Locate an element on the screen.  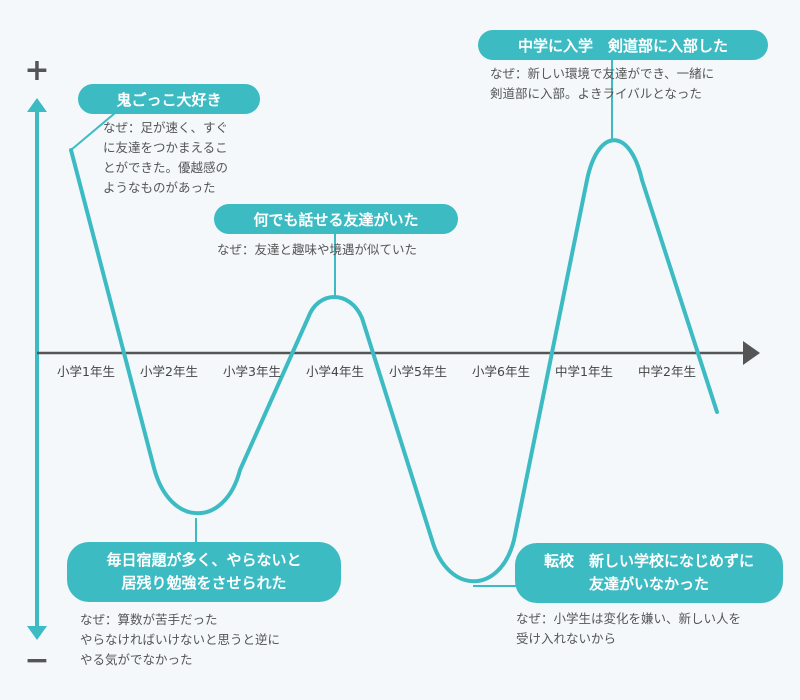
minus-sign: − is located at coordinates (37, 660).